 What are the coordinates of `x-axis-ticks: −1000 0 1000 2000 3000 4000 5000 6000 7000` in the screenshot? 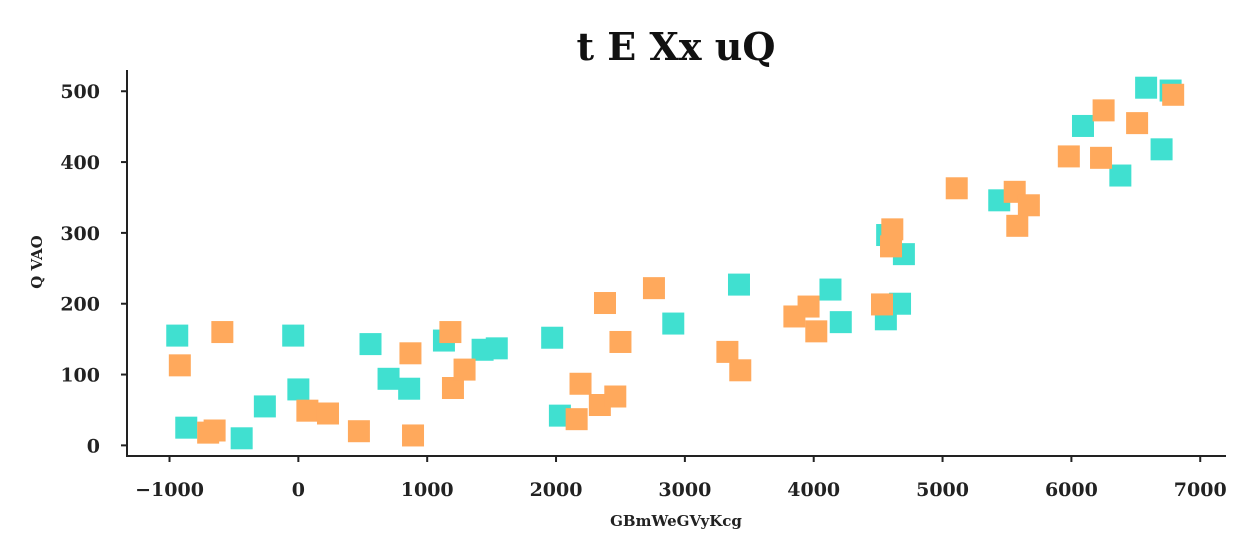 It's located at (681, 478).